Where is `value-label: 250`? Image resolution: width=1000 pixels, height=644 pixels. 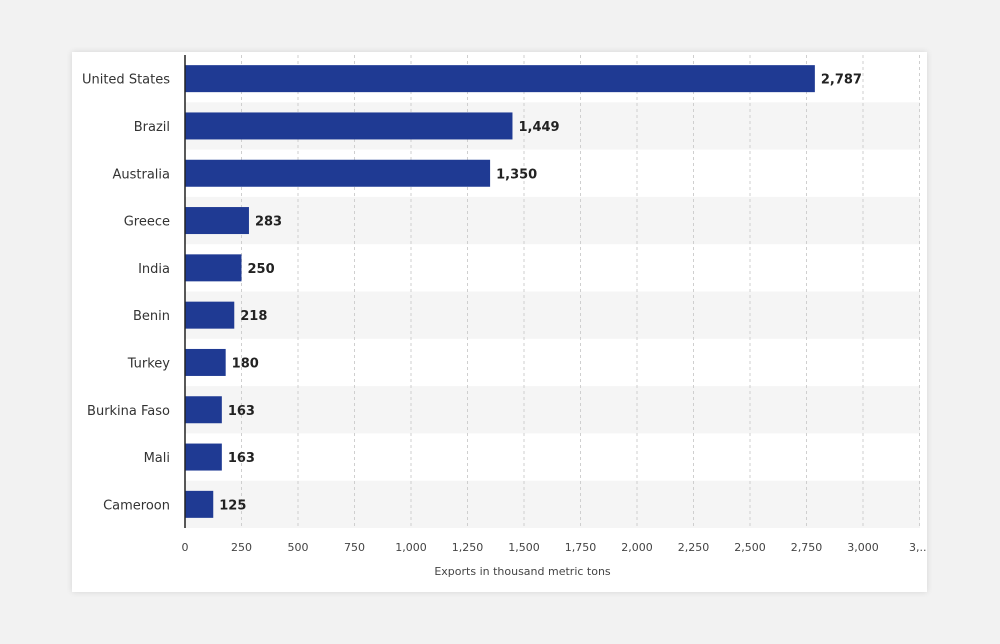 value-label: 250 is located at coordinates (261, 269).